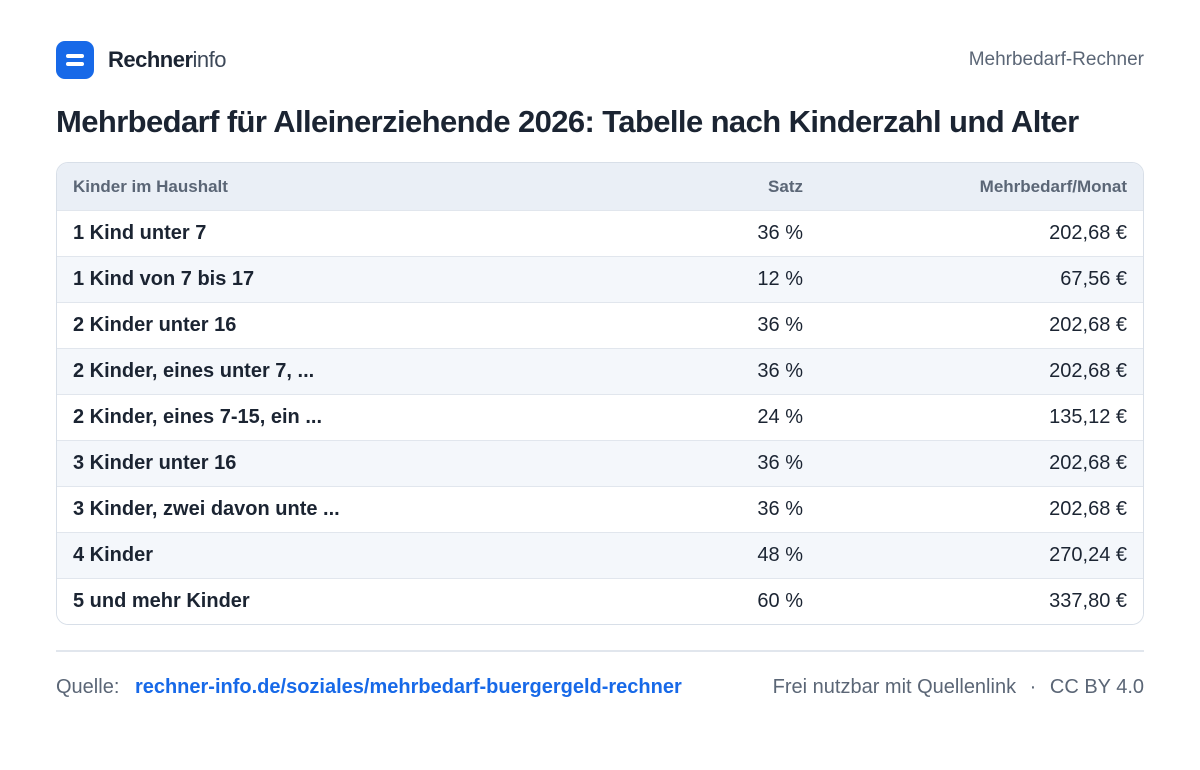 Image resolution: width=1200 pixels, height=770 pixels. Describe the element at coordinates (1096, 687) in the screenshot. I see `license: CC BY 4.0` at that location.